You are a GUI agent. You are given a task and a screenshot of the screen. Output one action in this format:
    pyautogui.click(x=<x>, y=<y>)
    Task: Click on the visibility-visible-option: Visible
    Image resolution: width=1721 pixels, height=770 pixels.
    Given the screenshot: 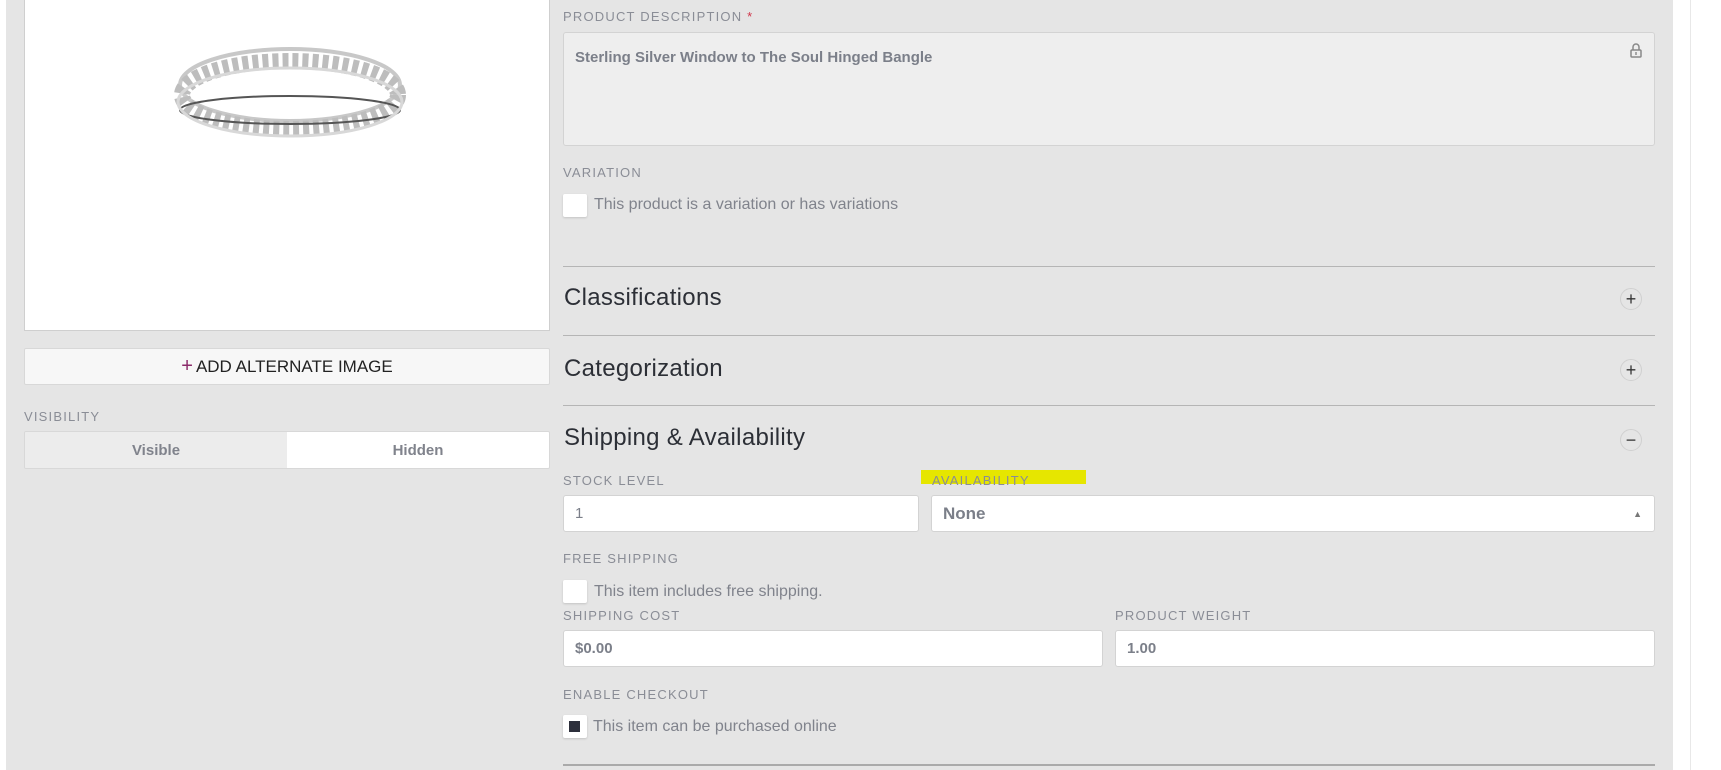 What is the action you would take?
    pyautogui.click(x=156, y=450)
    